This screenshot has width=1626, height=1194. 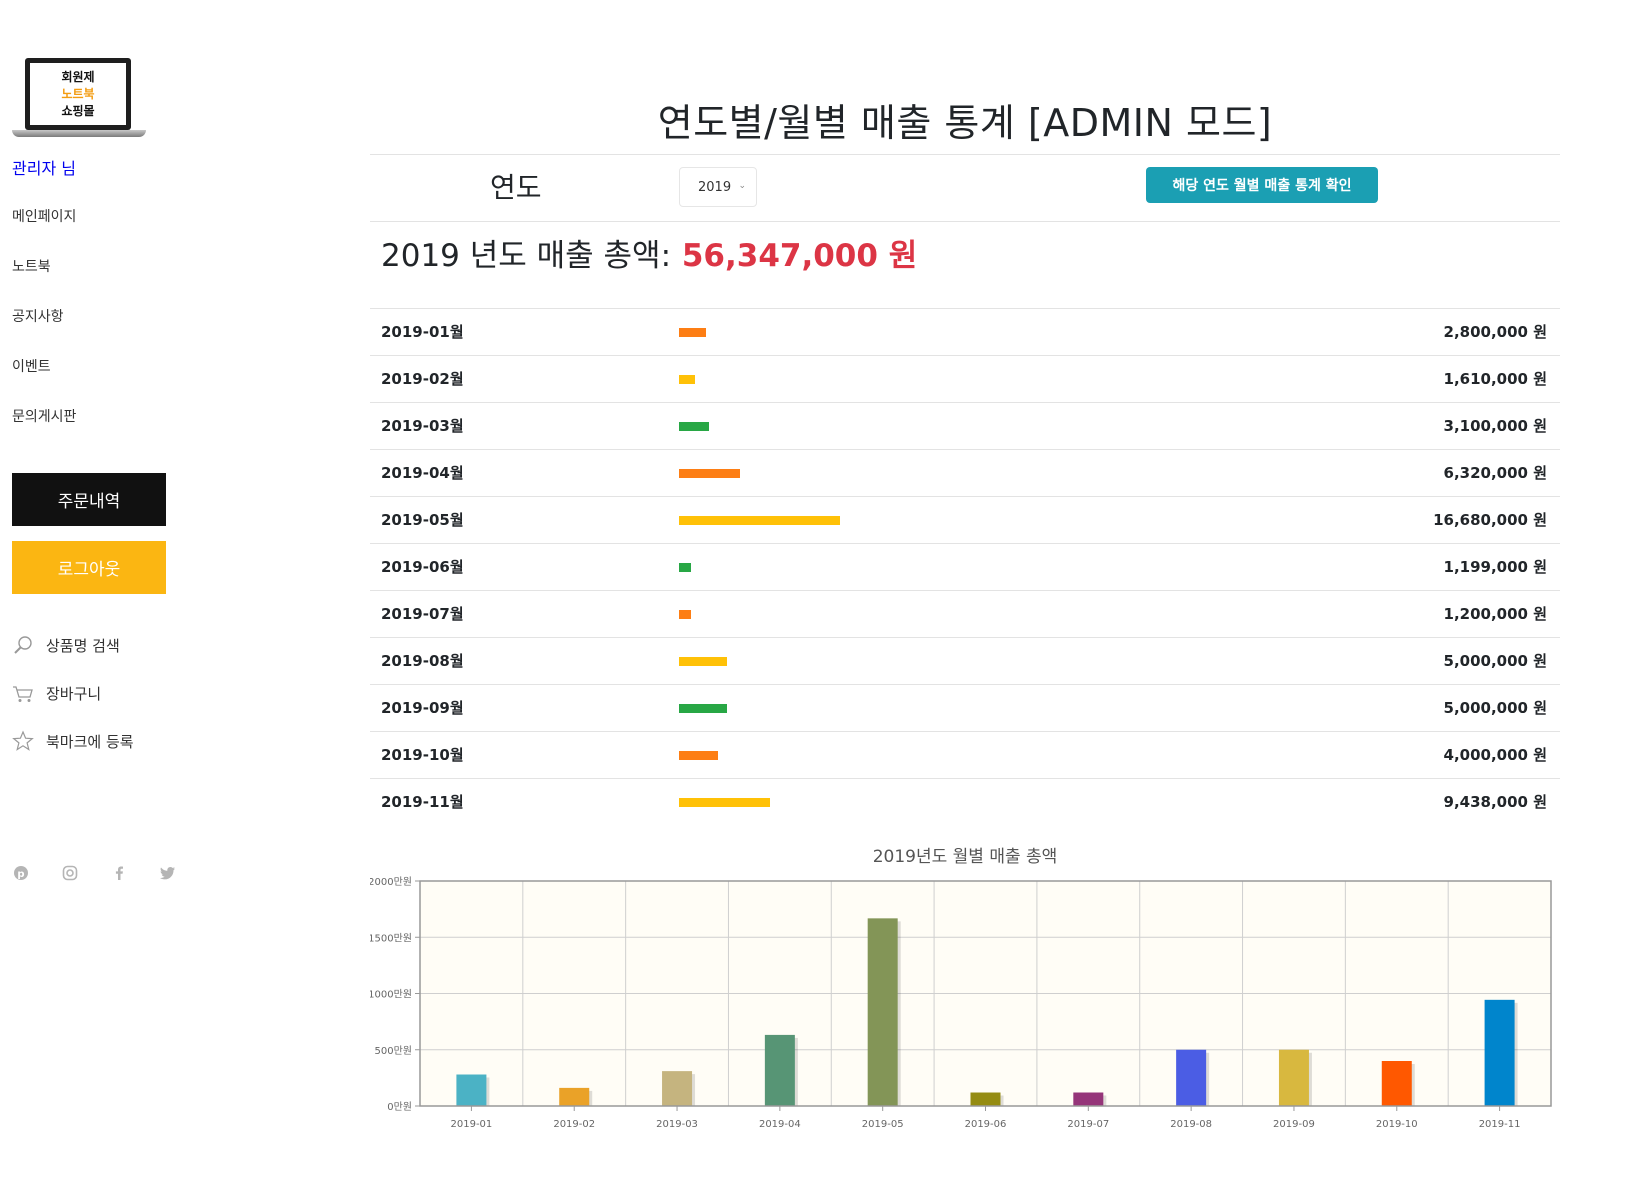 I want to click on logo-text-line3: 쇼핑몰, so click(x=78, y=110).